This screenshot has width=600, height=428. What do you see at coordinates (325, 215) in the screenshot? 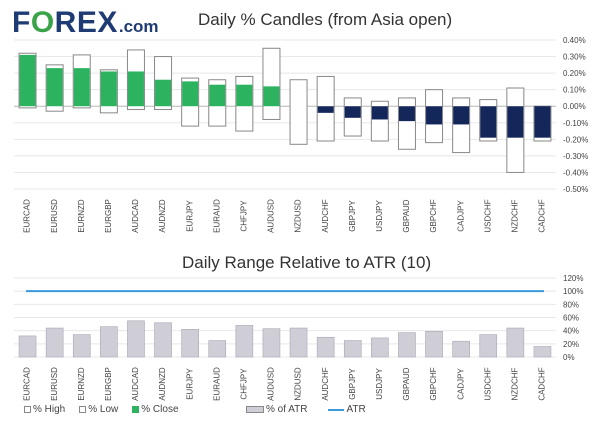
I see `candles-x-tick-label: AUDCHF` at bounding box center [325, 215].